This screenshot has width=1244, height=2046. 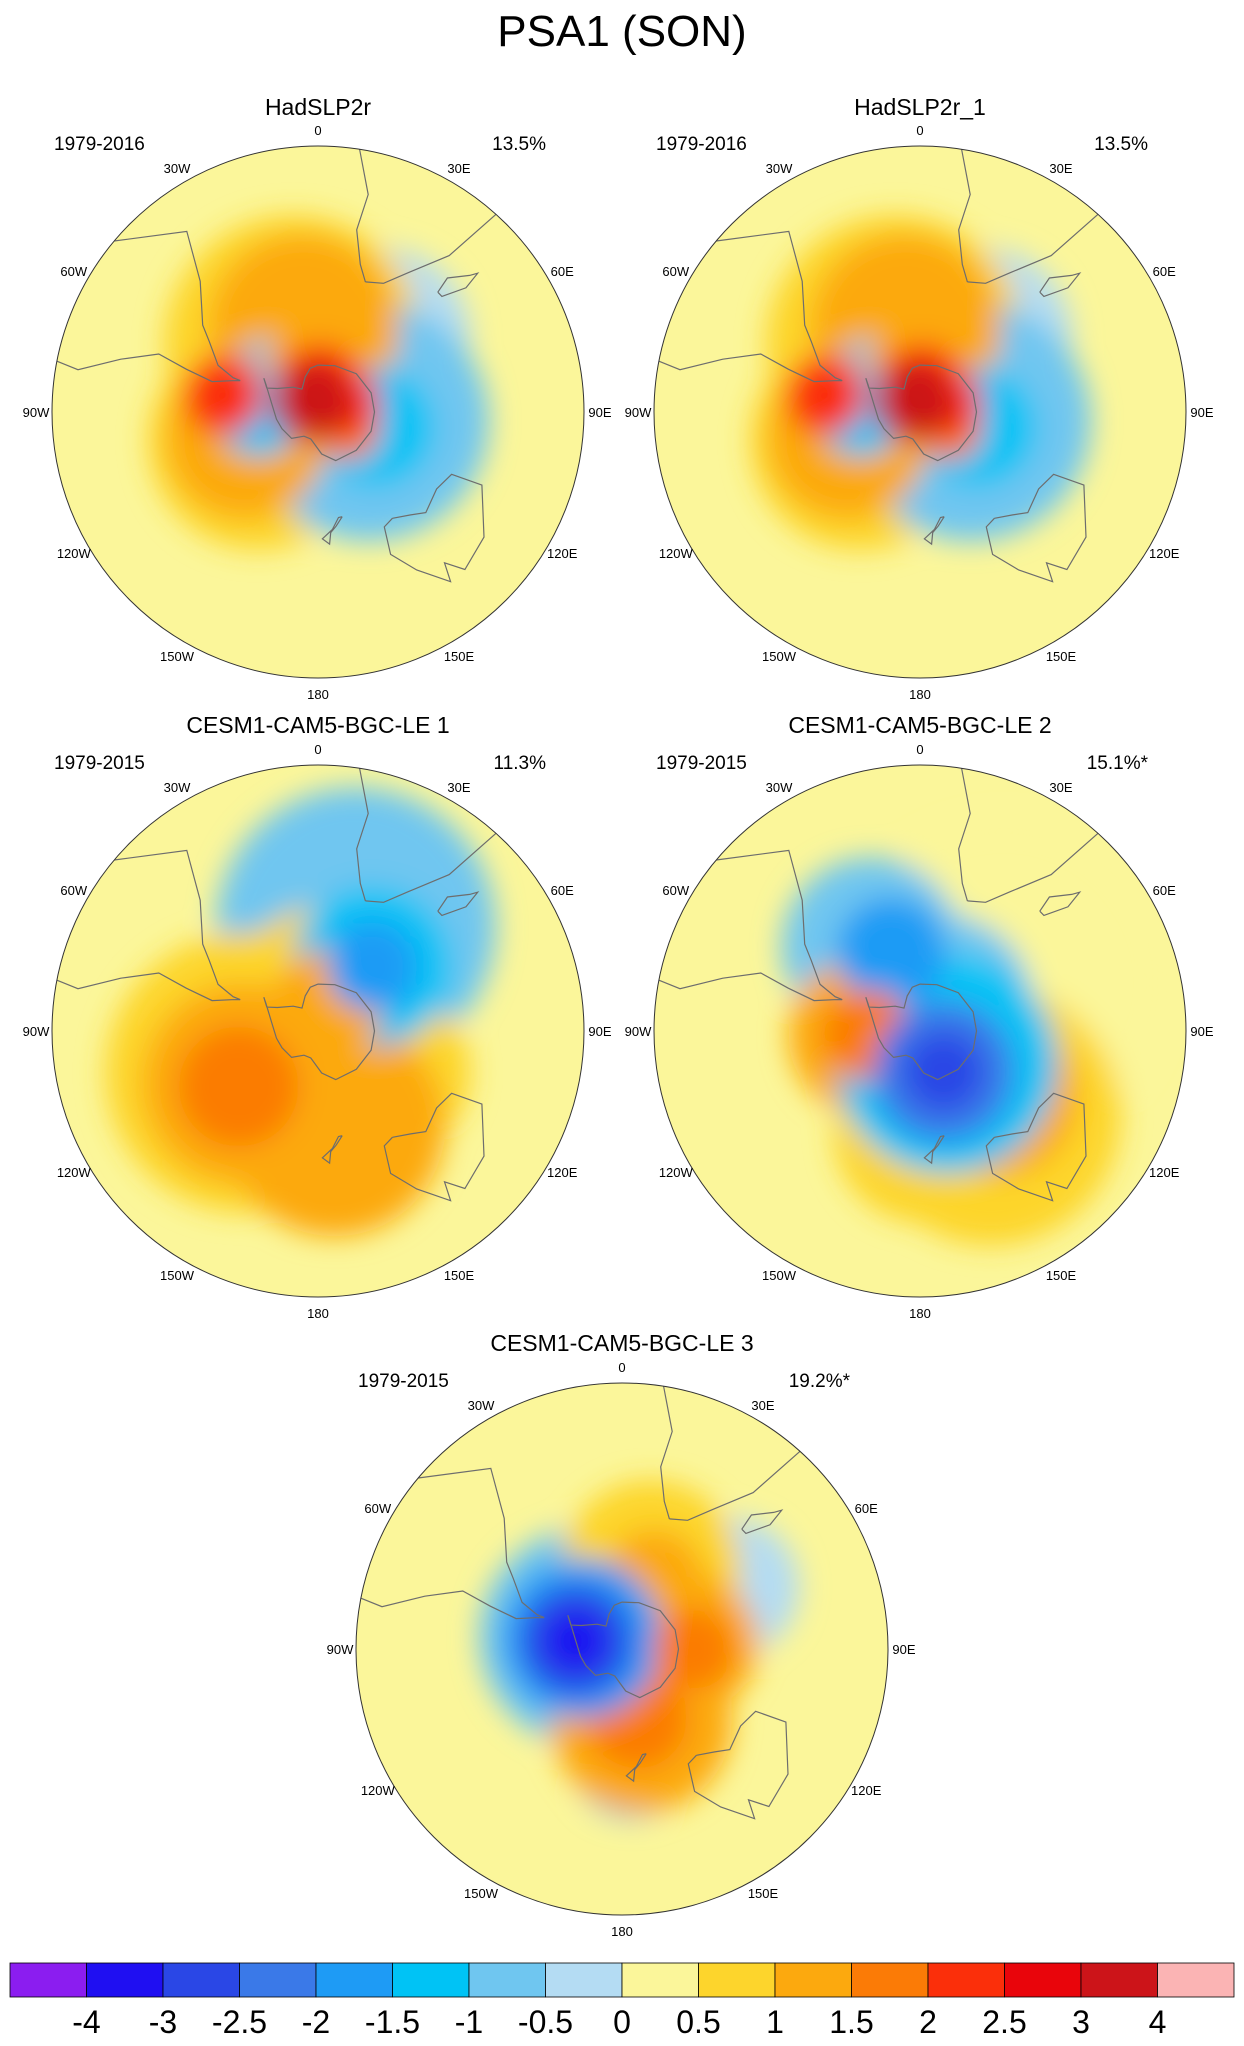 I want to click on colorbar-label: -2.5, so click(x=239, y=2022).